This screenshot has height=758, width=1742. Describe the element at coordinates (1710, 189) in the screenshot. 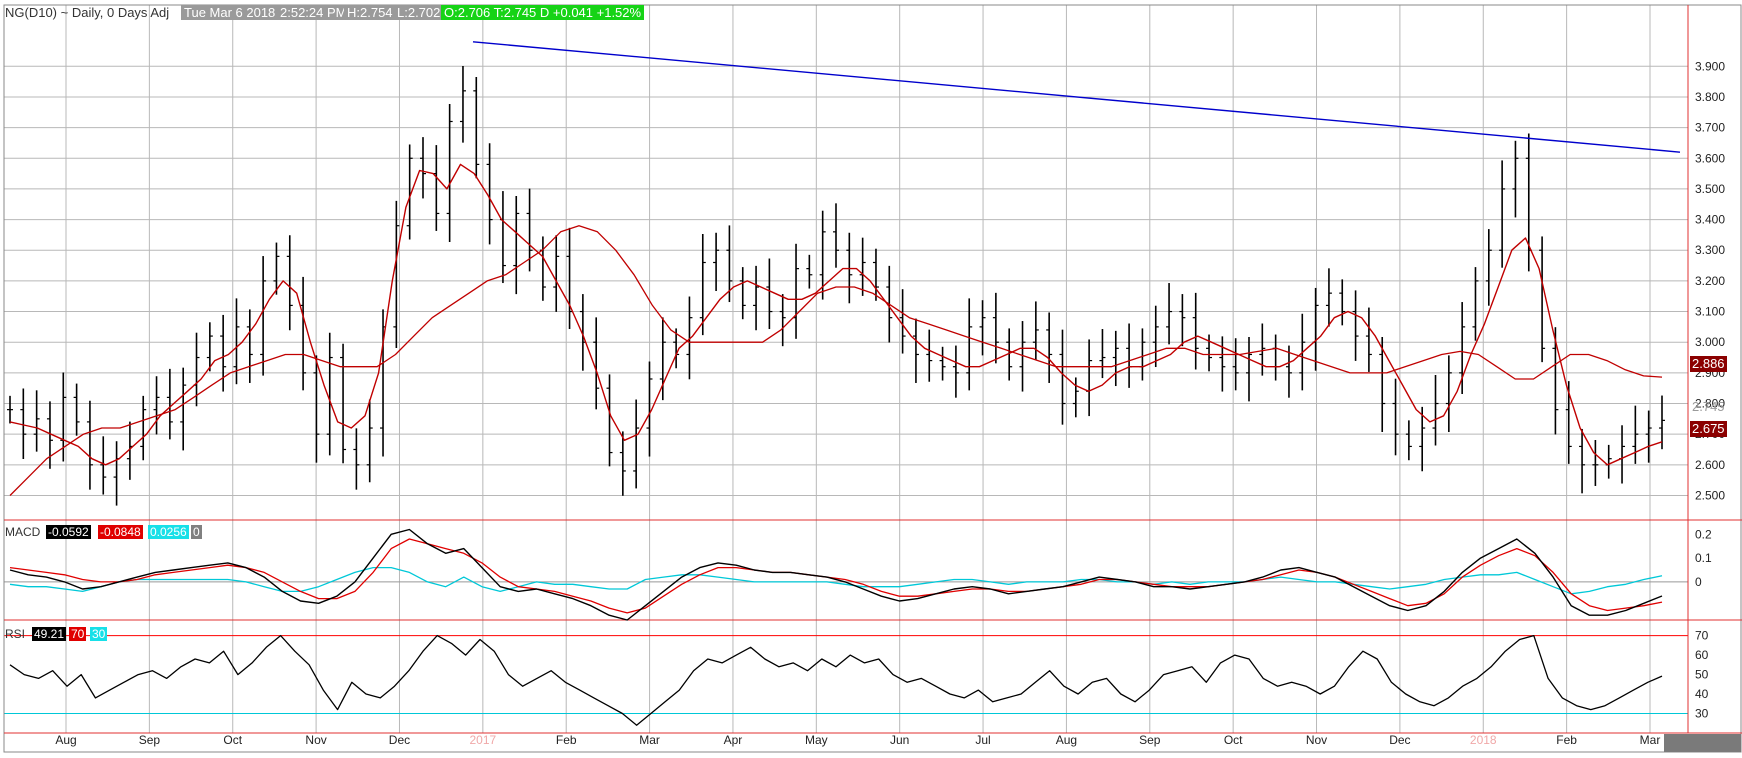

I see `price-tick-label: 3.500` at that location.